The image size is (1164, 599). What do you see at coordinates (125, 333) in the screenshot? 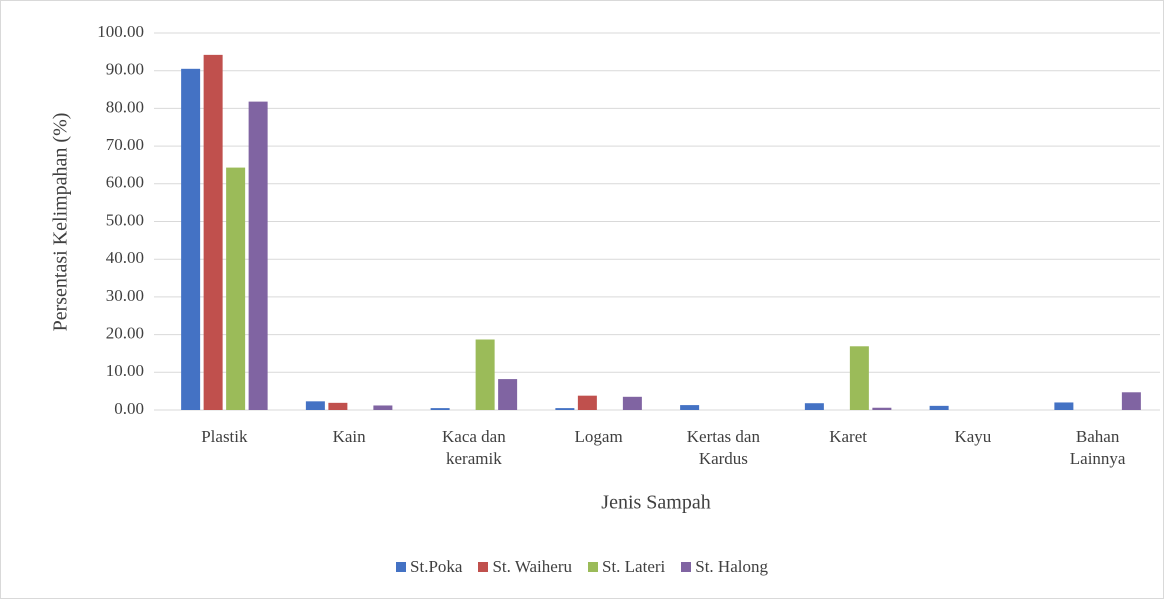
I see `y-tick-label: 20.00` at bounding box center [125, 333].